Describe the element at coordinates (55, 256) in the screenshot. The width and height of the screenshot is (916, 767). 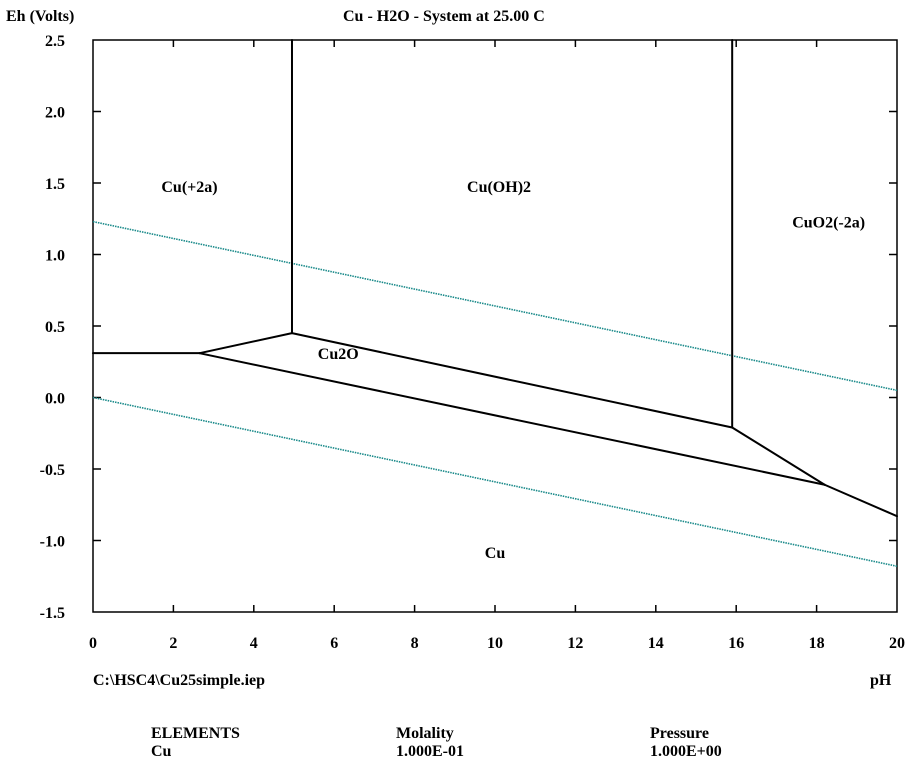
I see `y-tick-label: 1.0` at that location.